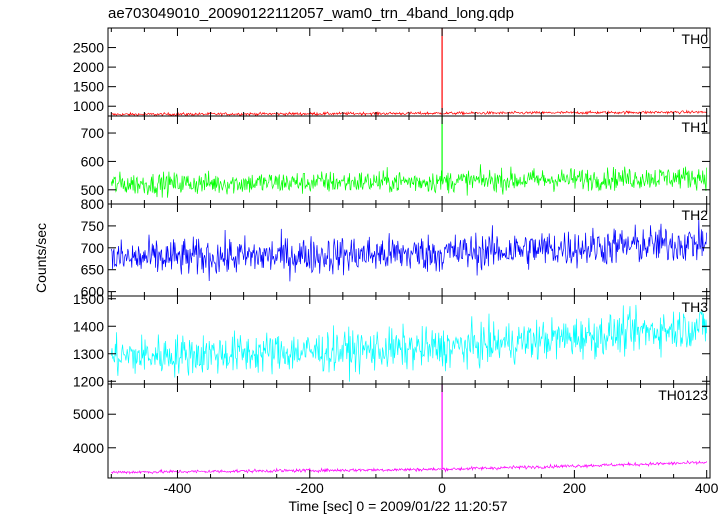 This screenshot has width=723, height=516. What do you see at coordinates (409, 181) in the screenshot?
I see `series-line-th1` at bounding box center [409, 181].